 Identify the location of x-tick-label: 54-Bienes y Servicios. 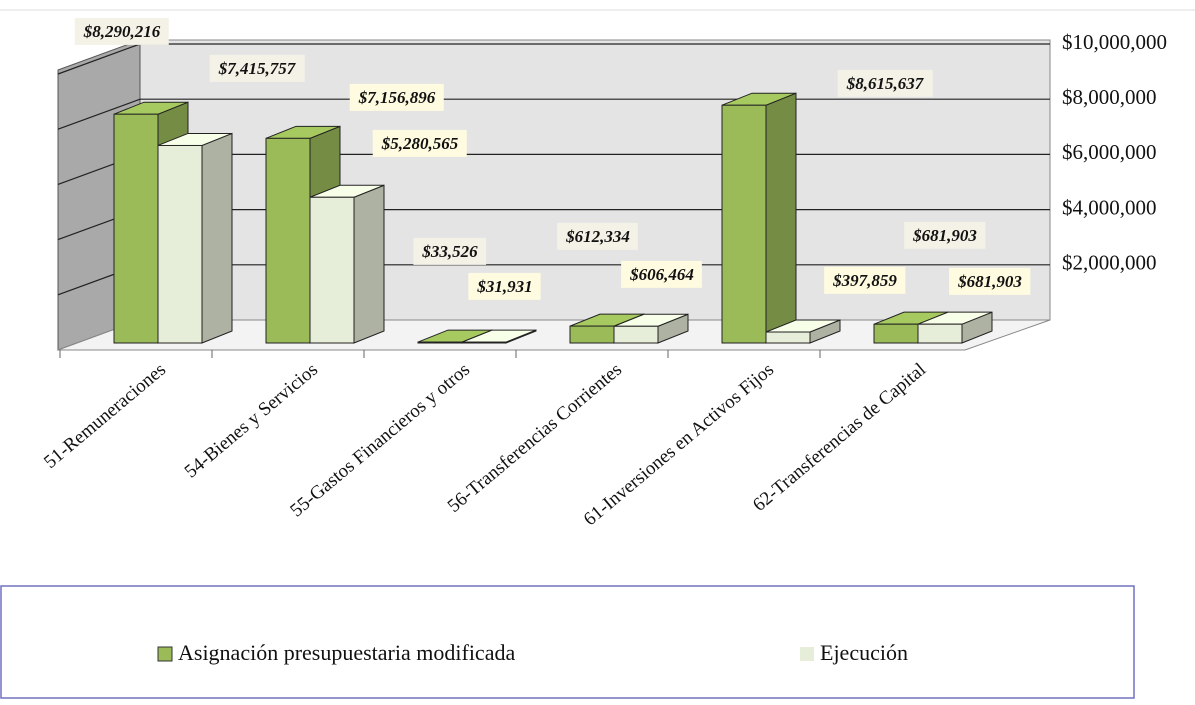
(251, 420).